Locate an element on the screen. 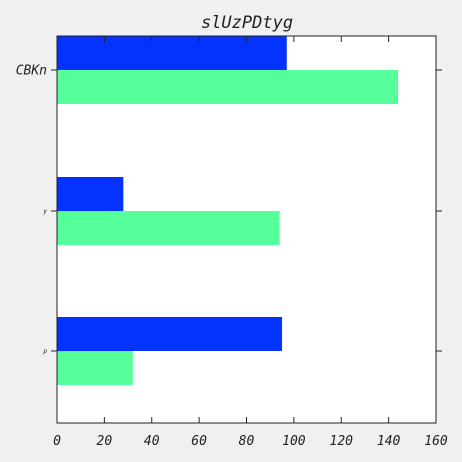 The width and height of the screenshot is (462, 462). x-tick-label: 0 is located at coordinates (57, 441).